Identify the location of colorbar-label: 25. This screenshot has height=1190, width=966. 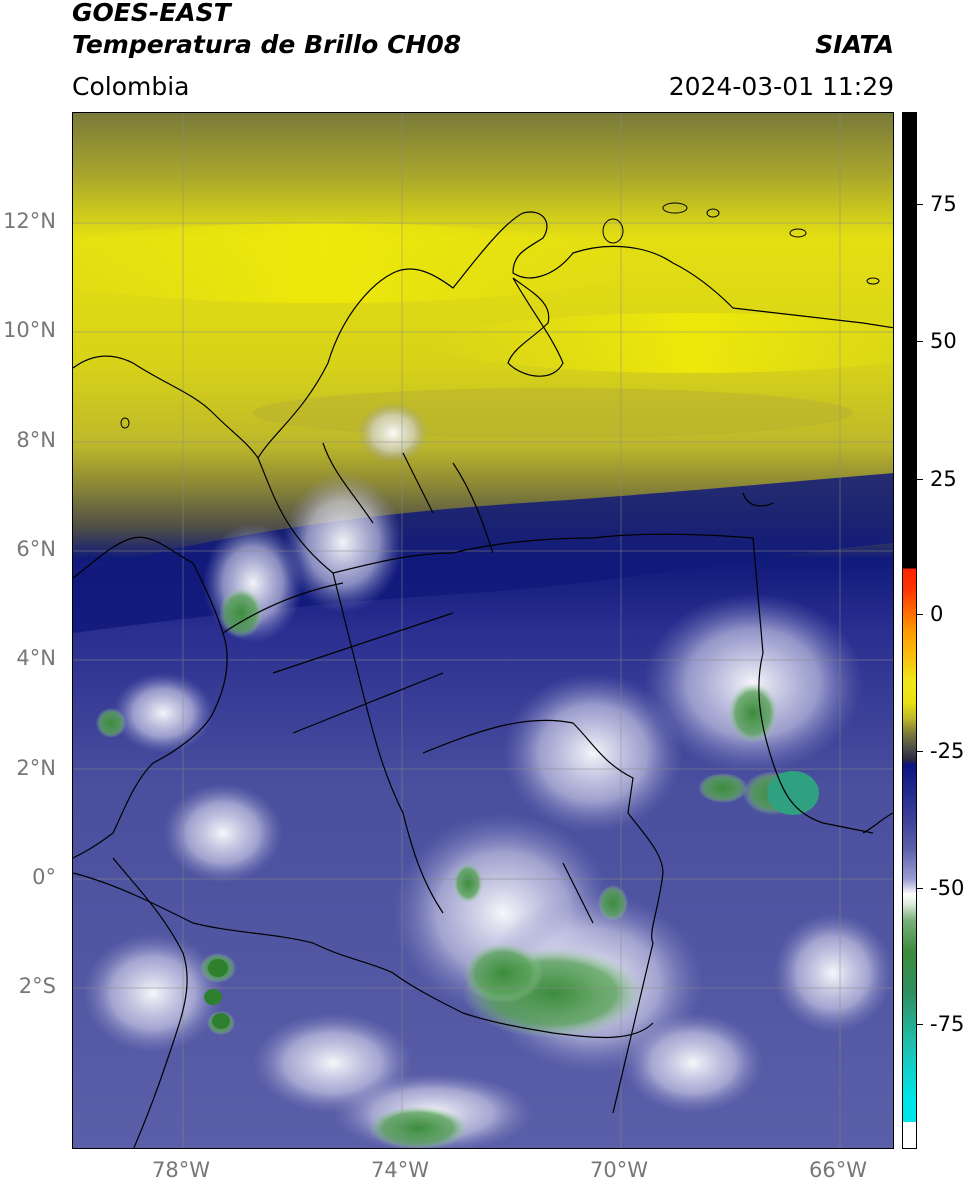
(943, 479).